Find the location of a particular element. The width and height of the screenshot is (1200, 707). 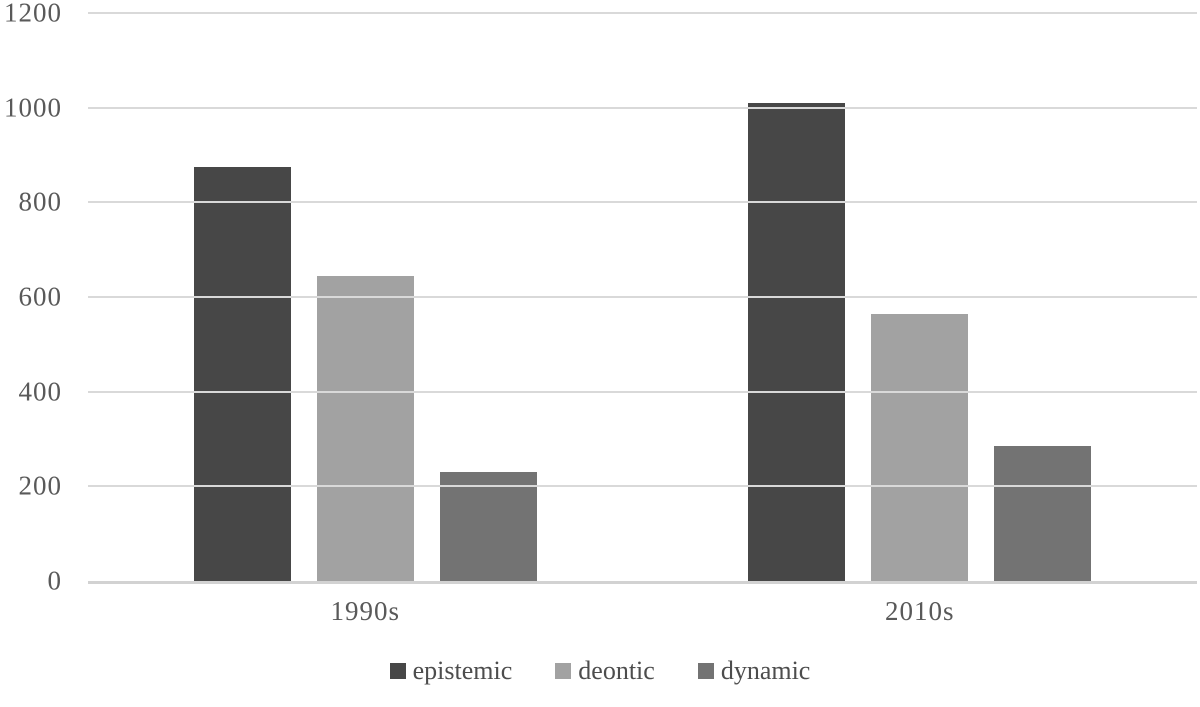

legend-item-epistemic: epistemic is located at coordinates (451, 670).